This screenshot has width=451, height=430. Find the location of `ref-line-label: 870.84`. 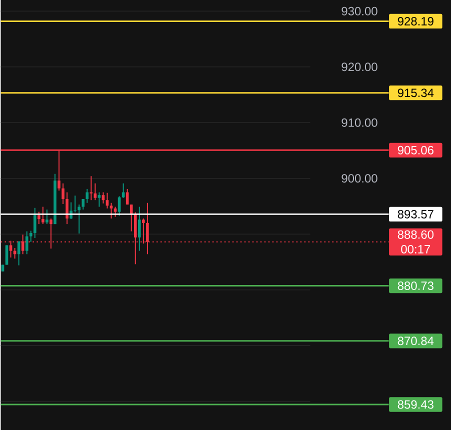

ref-line-label: 870.84 is located at coordinates (416, 340).